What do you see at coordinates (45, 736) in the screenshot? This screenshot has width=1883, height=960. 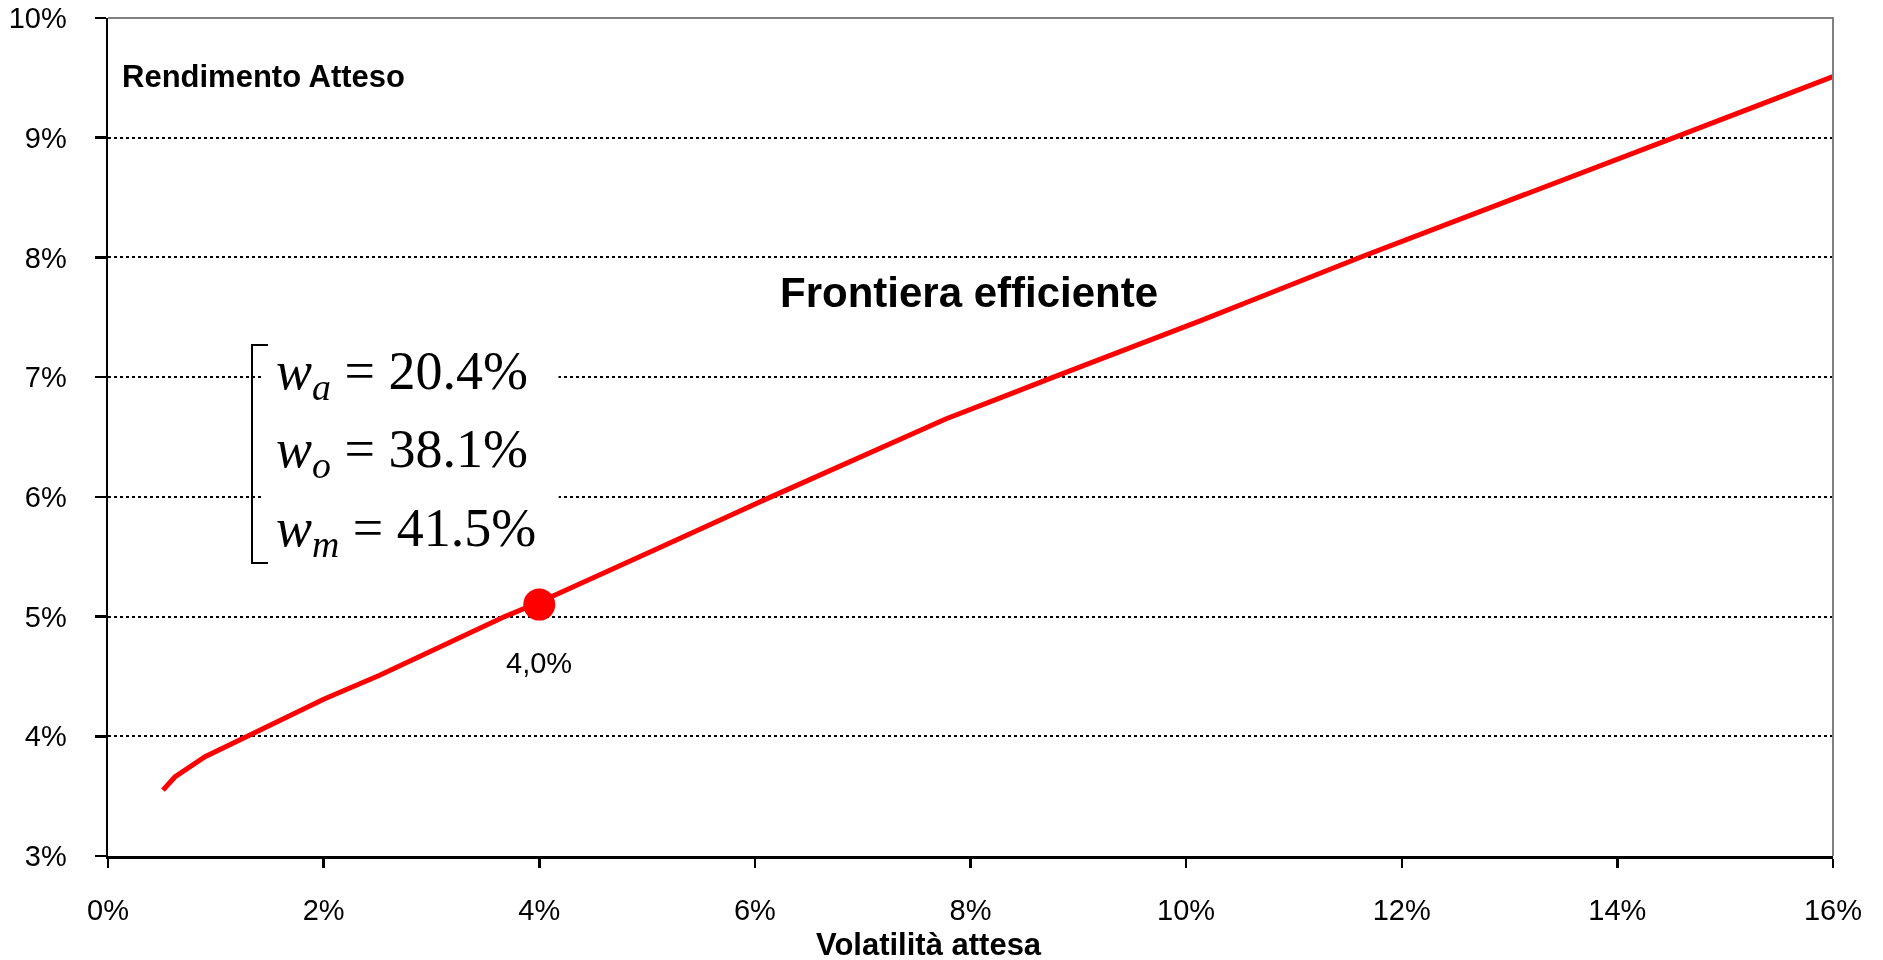 I see `y-tick-label: 4%` at bounding box center [45, 736].